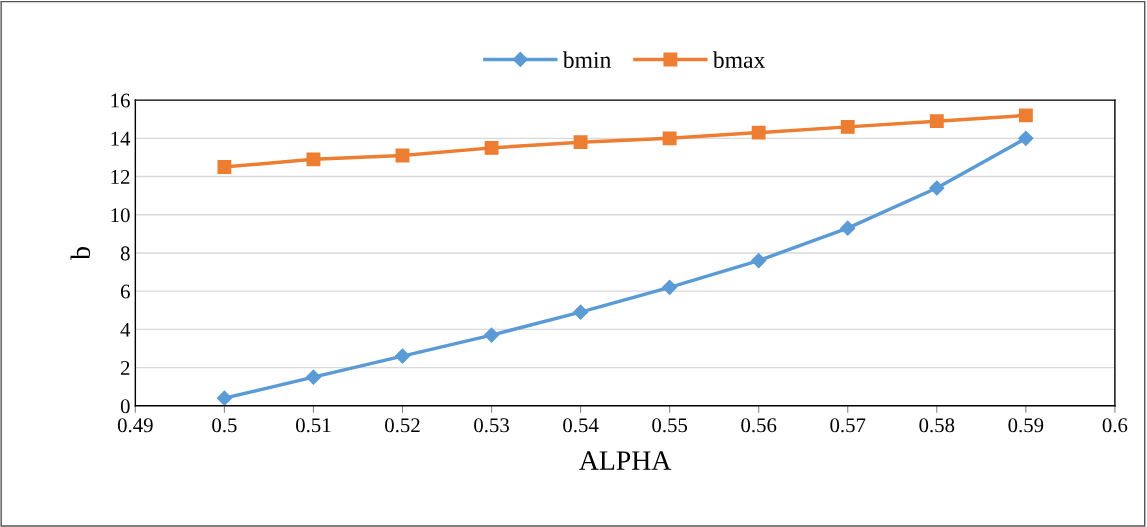  I want to click on x-tick-label: 0.49, so click(135, 425).